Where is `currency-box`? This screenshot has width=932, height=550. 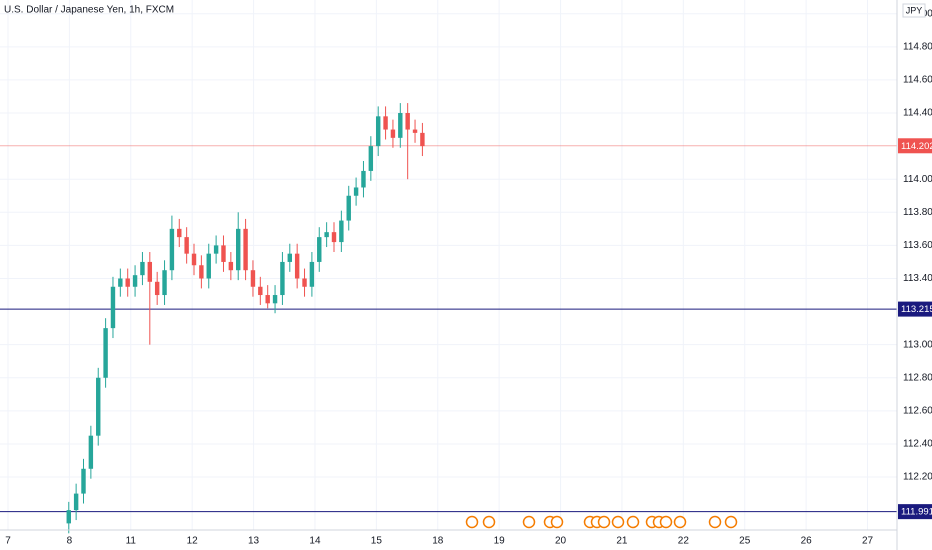
currency-box is located at coordinates (914, 10).